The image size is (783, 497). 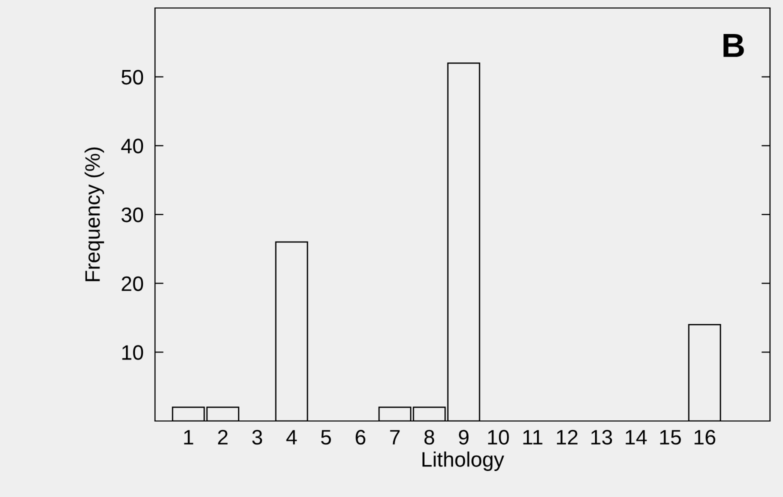 What do you see at coordinates (223, 437) in the screenshot?
I see `x-tick-label: 2` at bounding box center [223, 437].